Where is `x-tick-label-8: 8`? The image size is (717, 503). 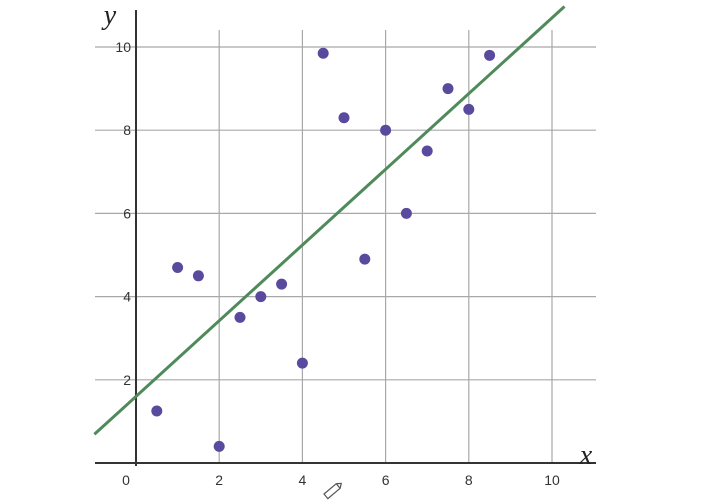
x-tick-label-8: 8 is located at coordinates (469, 480).